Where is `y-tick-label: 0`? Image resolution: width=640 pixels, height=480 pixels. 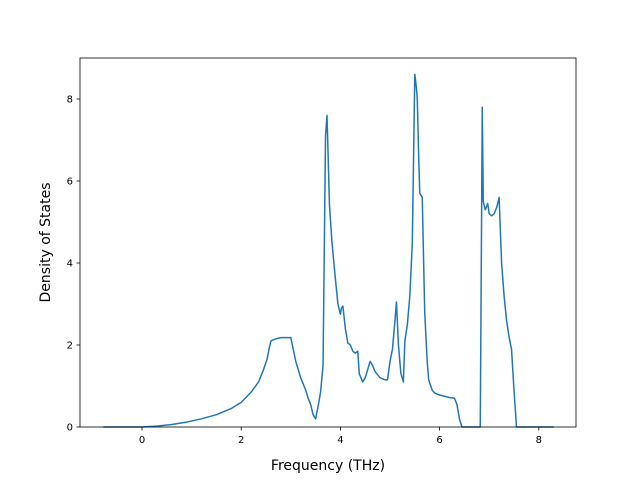 y-tick-label: 0 is located at coordinates (70, 428).